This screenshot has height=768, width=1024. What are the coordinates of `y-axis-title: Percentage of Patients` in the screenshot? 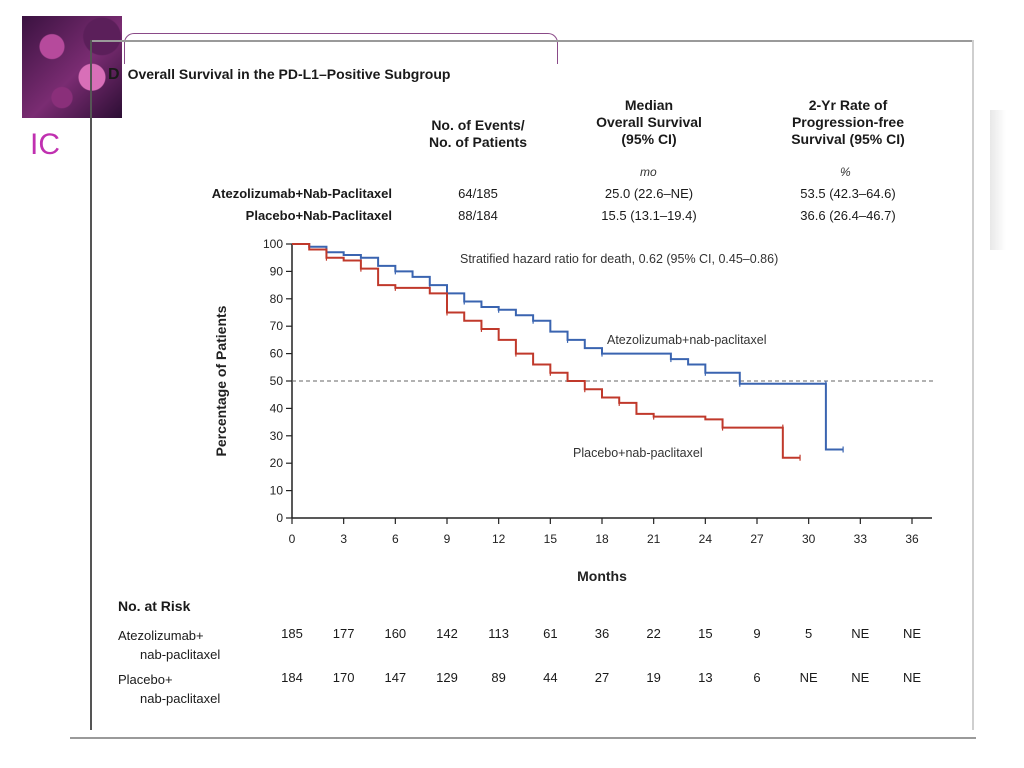 It's located at (221, 380).